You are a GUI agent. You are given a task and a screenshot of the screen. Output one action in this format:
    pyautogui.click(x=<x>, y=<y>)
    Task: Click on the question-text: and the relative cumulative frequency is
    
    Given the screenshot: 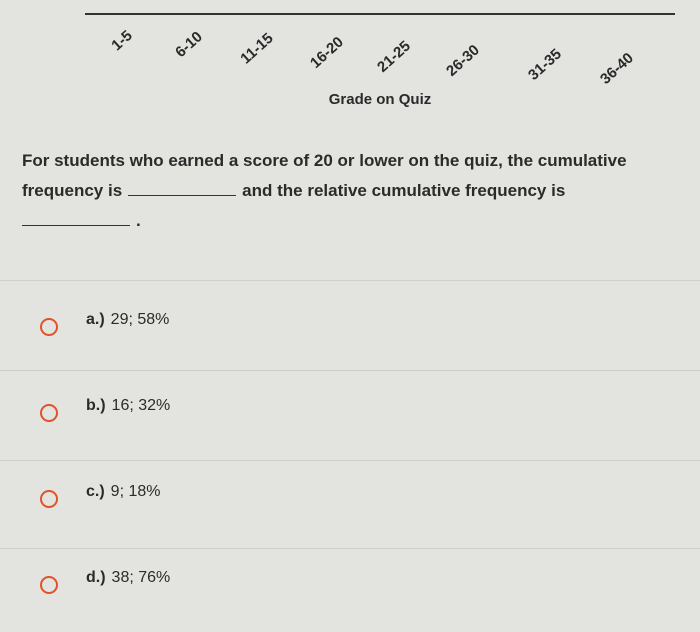 What is the action you would take?
    pyautogui.click(x=404, y=190)
    